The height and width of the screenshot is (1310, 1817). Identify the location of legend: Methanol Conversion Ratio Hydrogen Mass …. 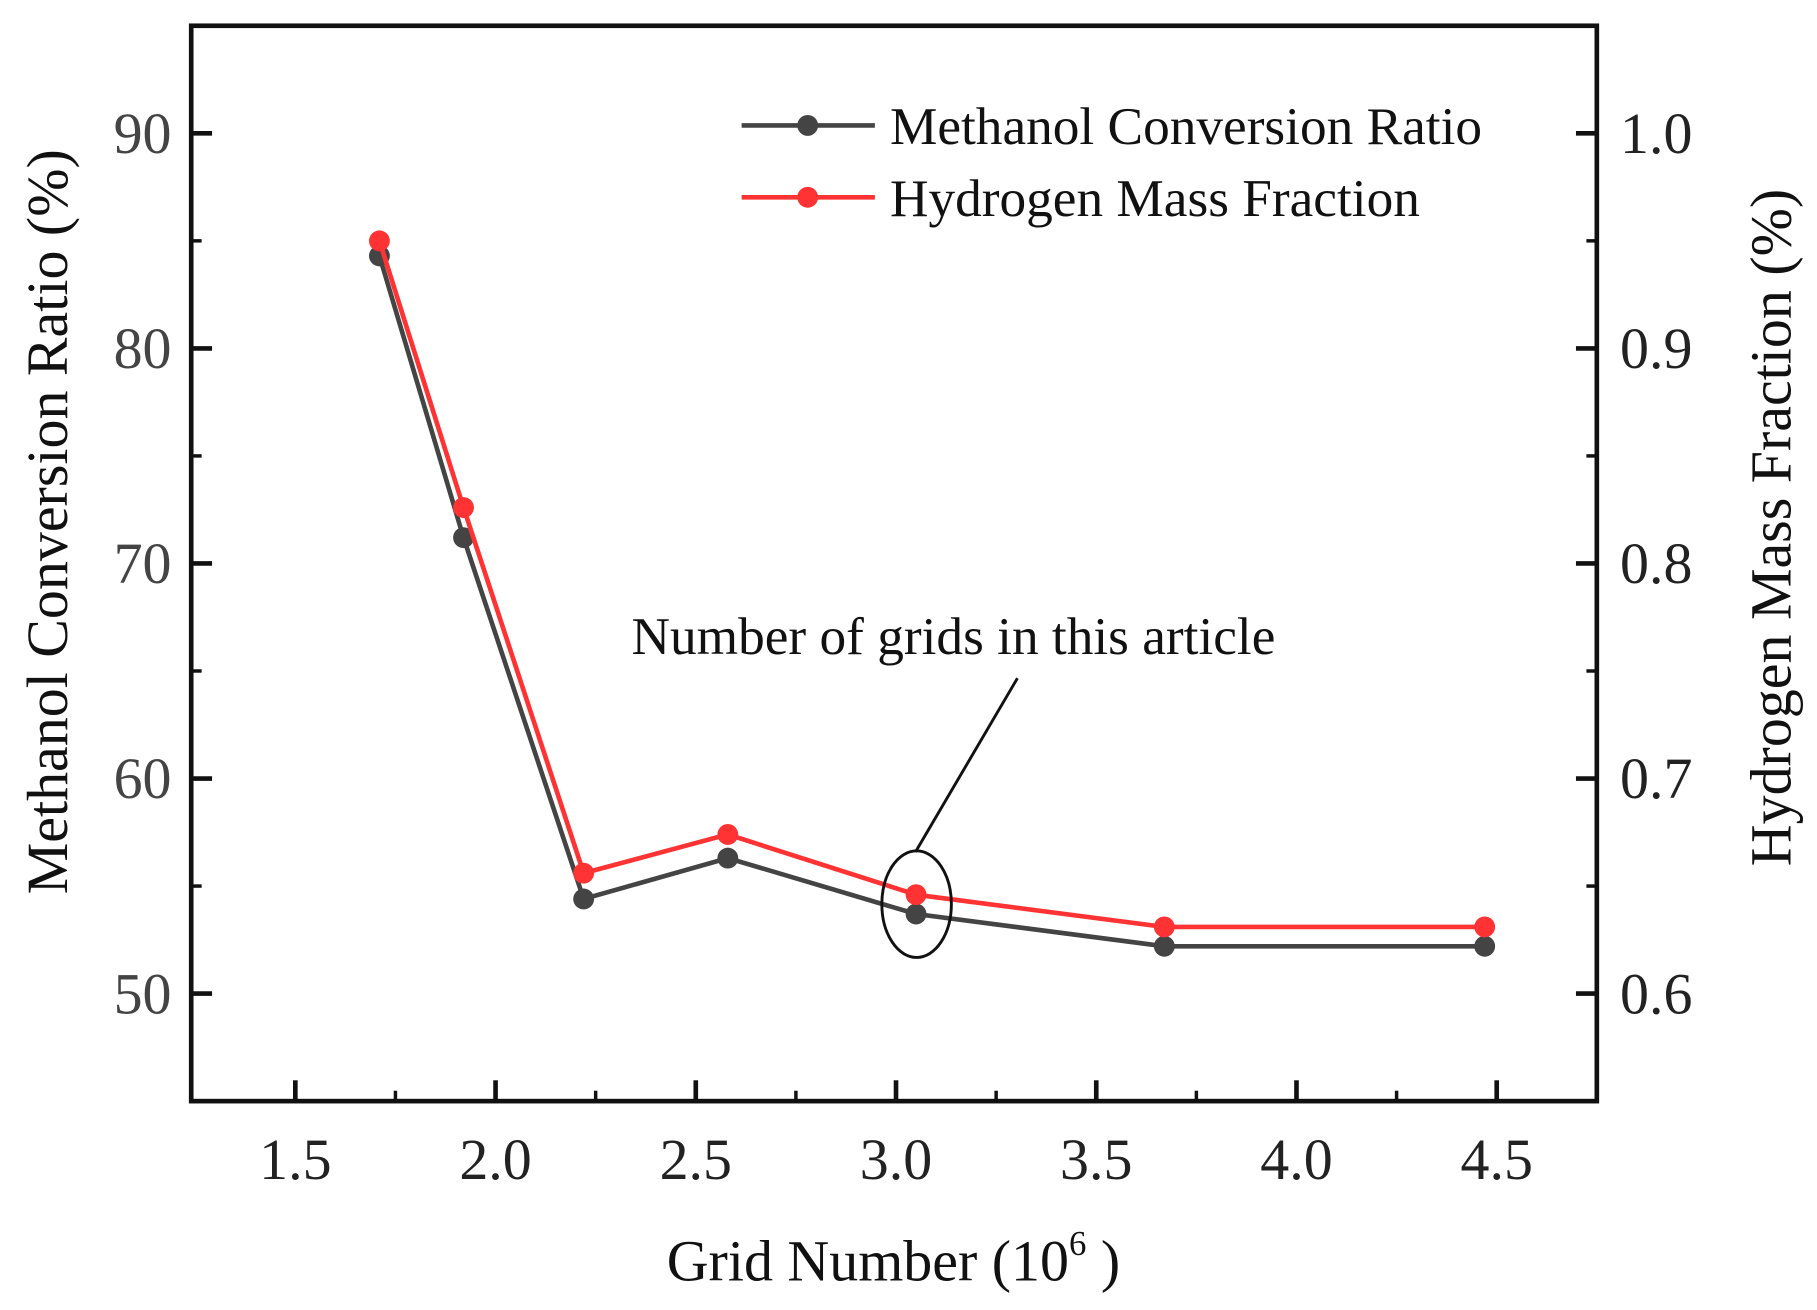
(1111, 162).